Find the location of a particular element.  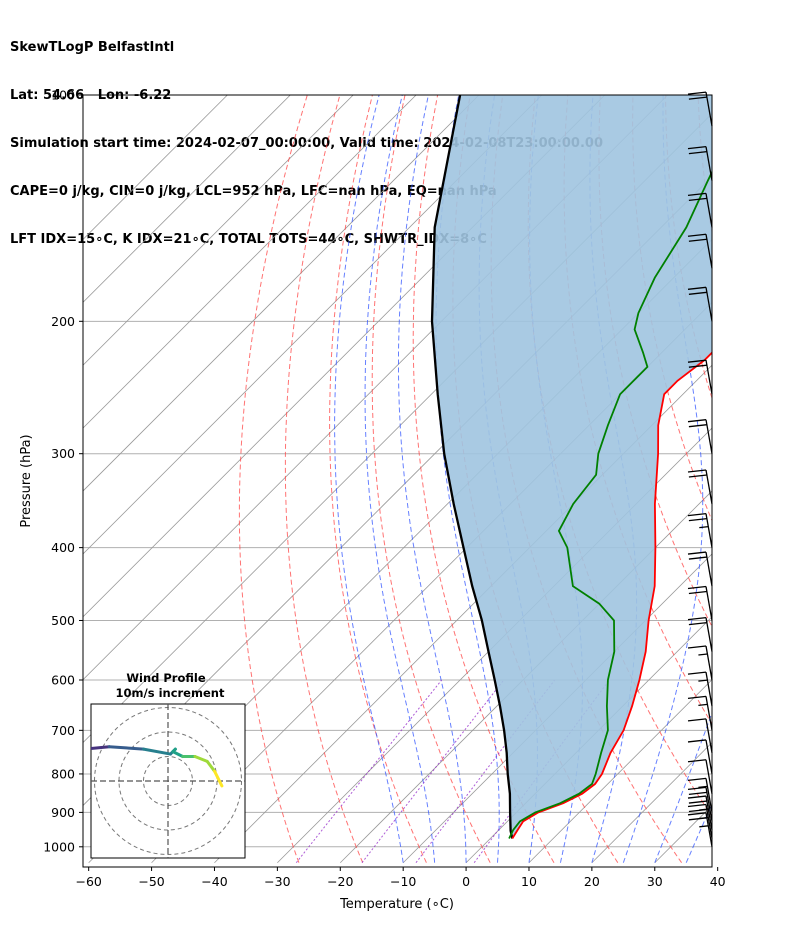

x-tick-label: −20 is located at coordinates (340, 881).